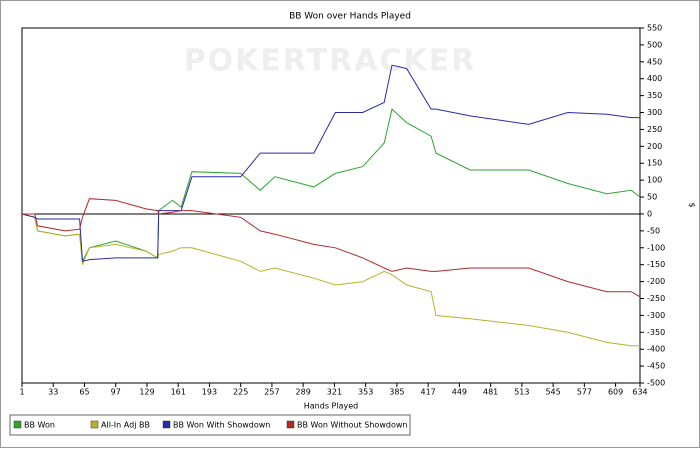  I want to click on x-tick-label: 289, so click(303, 392).